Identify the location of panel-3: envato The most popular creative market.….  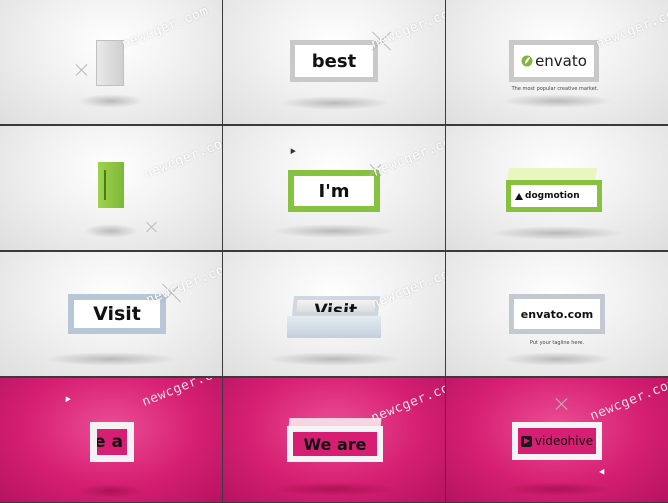
(557, 62).